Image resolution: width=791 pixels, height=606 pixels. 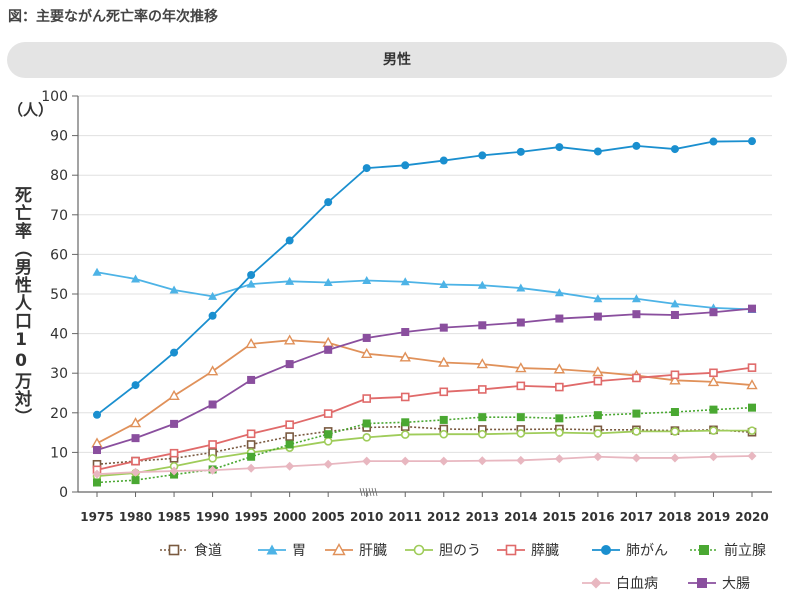 I want to click on x-tick-label: 2010, so click(x=366, y=517).